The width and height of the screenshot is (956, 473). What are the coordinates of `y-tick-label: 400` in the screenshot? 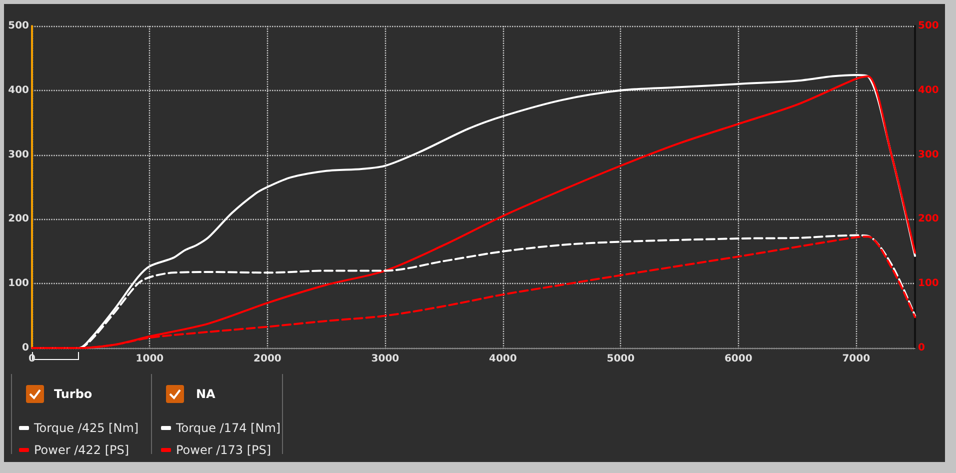 It's located at (19, 90).